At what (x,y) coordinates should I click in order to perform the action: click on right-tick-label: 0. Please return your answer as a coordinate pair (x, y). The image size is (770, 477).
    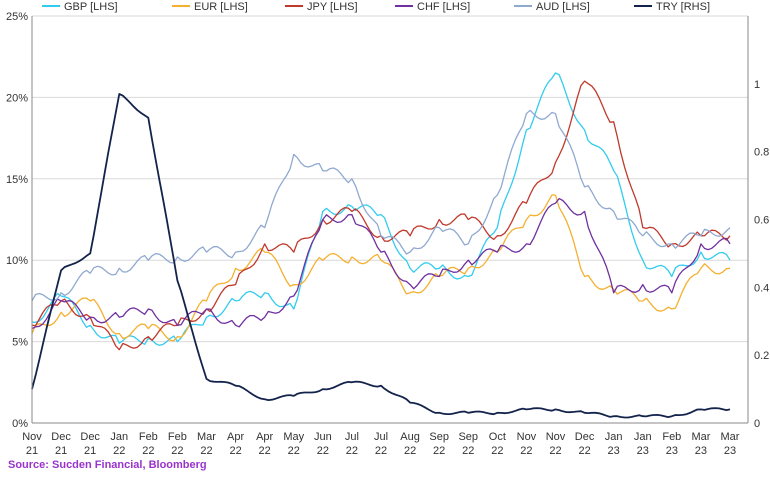
    Looking at the image, I should click on (757, 424).